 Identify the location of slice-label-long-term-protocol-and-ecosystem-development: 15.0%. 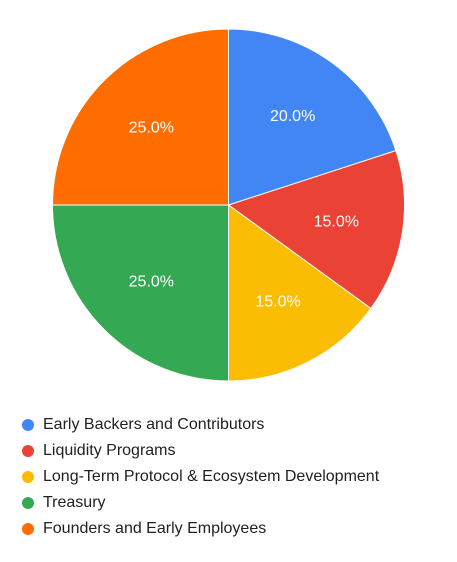
(277, 302).